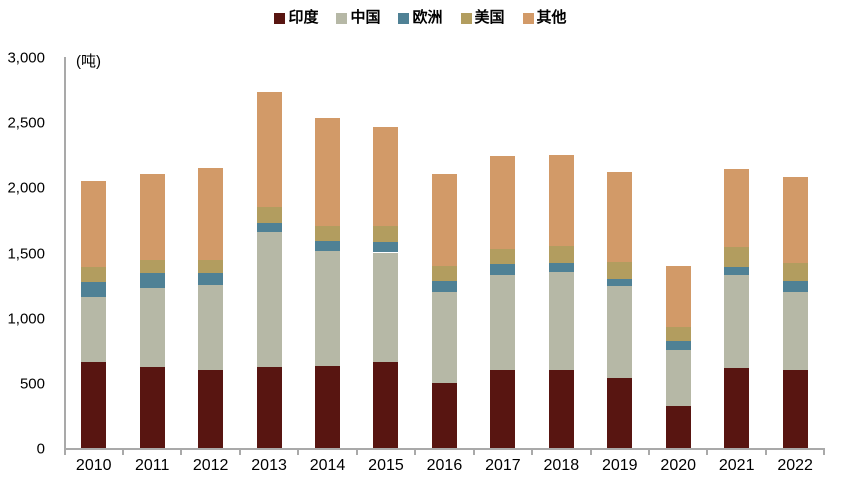 The width and height of the screenshot is (841, 500). What do you see at coordinates (327, 465) in the screenshot?
I see `x-axis-category-label: 2014` at bounding box center [327, 465].